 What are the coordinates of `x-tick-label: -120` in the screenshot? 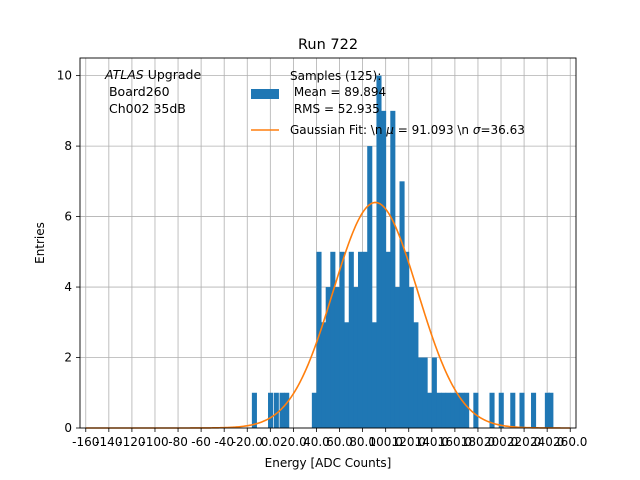 It's located at (131, 442).